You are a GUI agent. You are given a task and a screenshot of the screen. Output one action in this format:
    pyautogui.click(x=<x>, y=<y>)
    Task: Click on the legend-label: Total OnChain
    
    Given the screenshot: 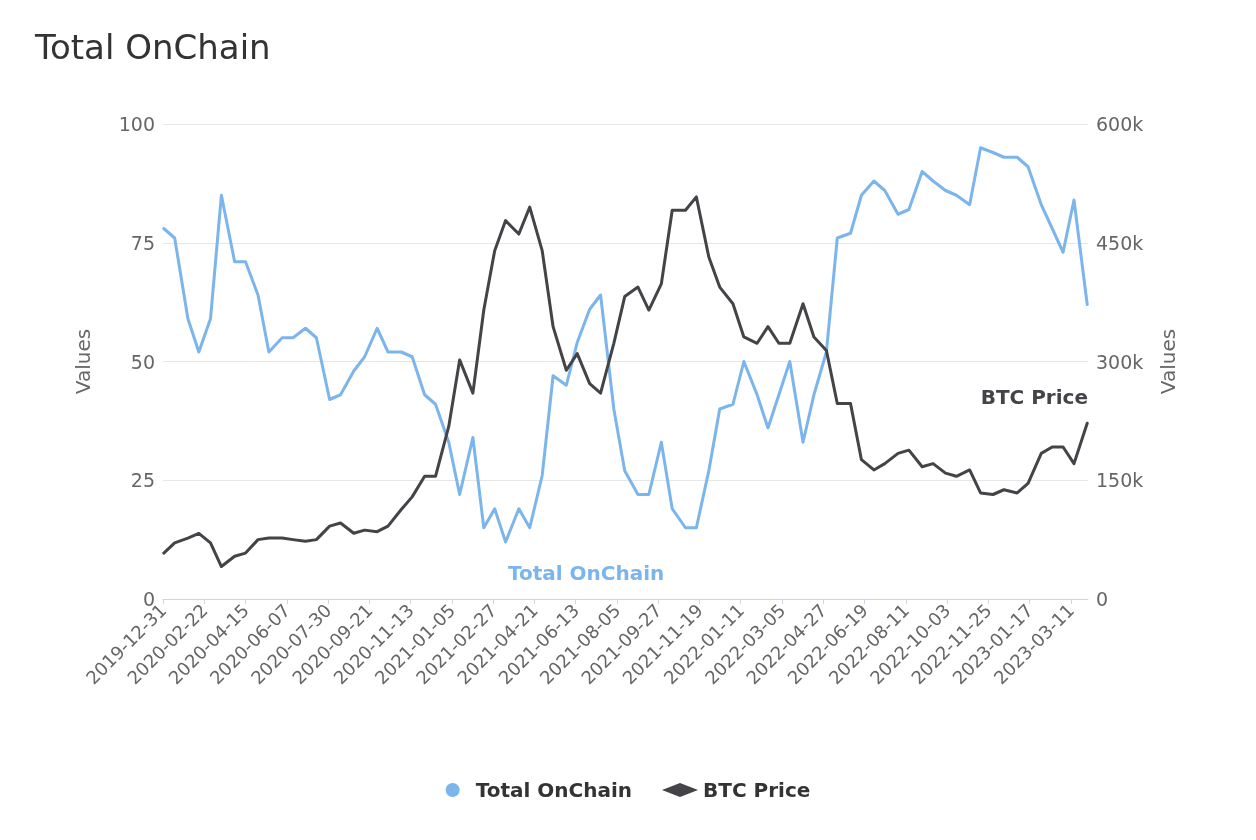 What is the action you would take?
    pyautogui.click(x=554, y=790)
    